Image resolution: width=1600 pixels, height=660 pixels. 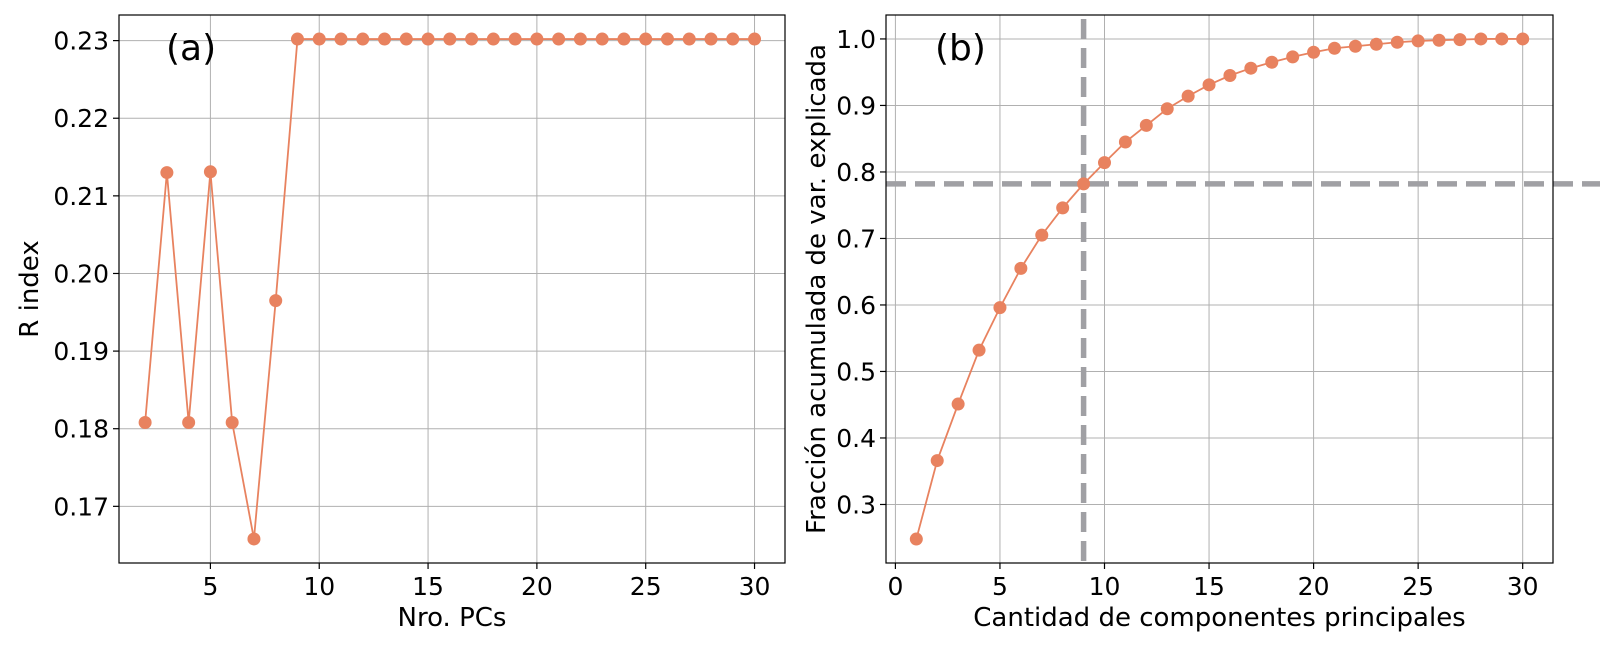 I want to click on chart-a-y-tick-label: 0.23, so click(x=81, y=41).